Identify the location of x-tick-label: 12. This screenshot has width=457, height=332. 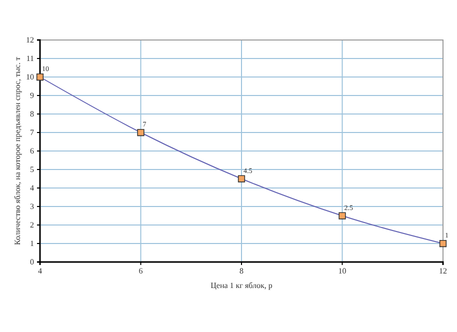
(443, 271).